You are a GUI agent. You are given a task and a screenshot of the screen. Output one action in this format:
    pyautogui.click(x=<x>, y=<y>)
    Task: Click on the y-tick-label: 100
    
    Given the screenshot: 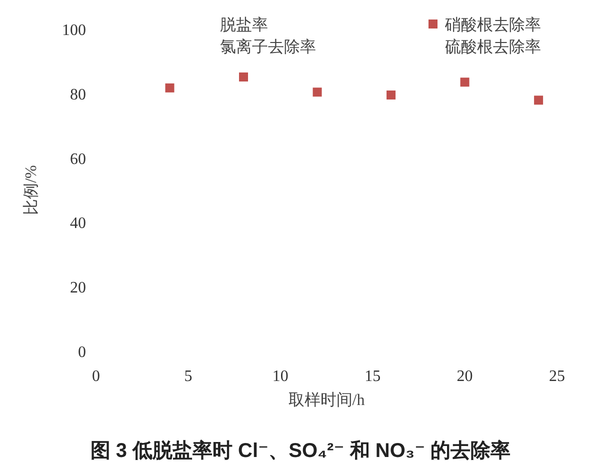 What is the action you would take?
    pyautogui.click(x=74, y=30)
    